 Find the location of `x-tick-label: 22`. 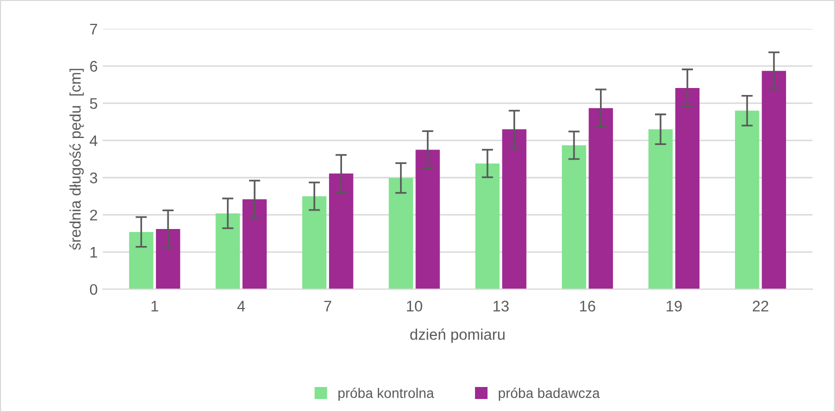

x-tick-label: 22 is located at coordinates (760, 306).